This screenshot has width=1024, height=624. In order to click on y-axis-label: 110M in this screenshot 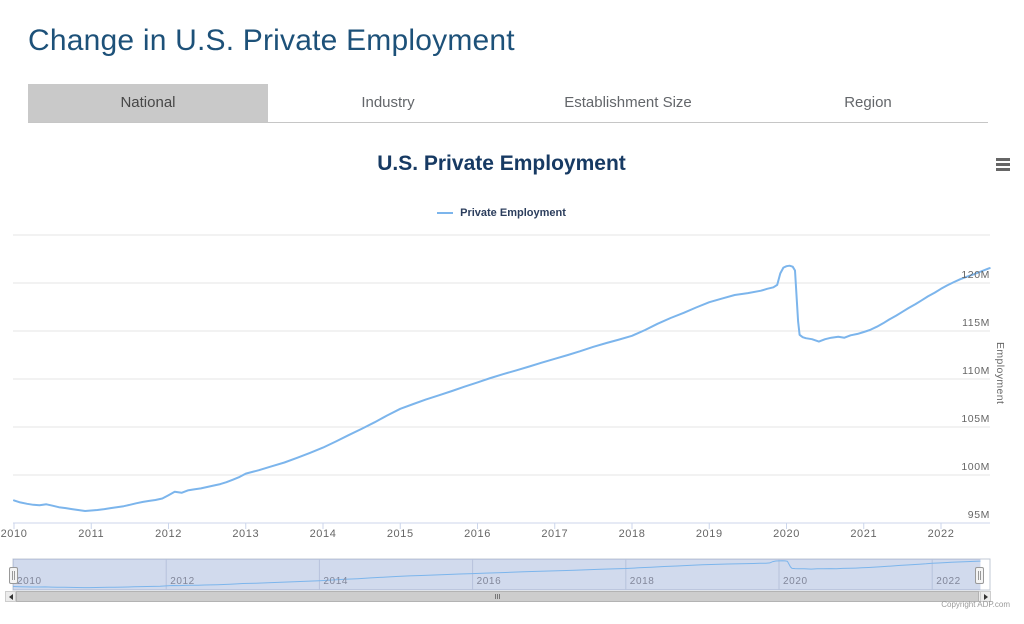, I will do `click(976, 371)`.